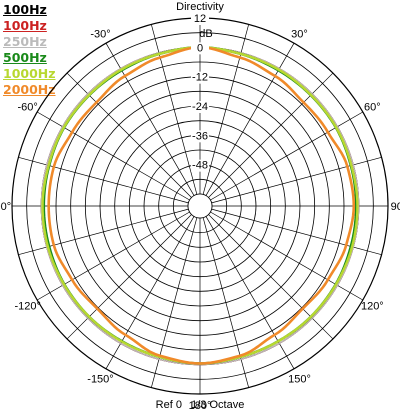 The height and width of the screenshot is (411, 400). I want to click on angle-tick-label: 60°, so click(372, 108).